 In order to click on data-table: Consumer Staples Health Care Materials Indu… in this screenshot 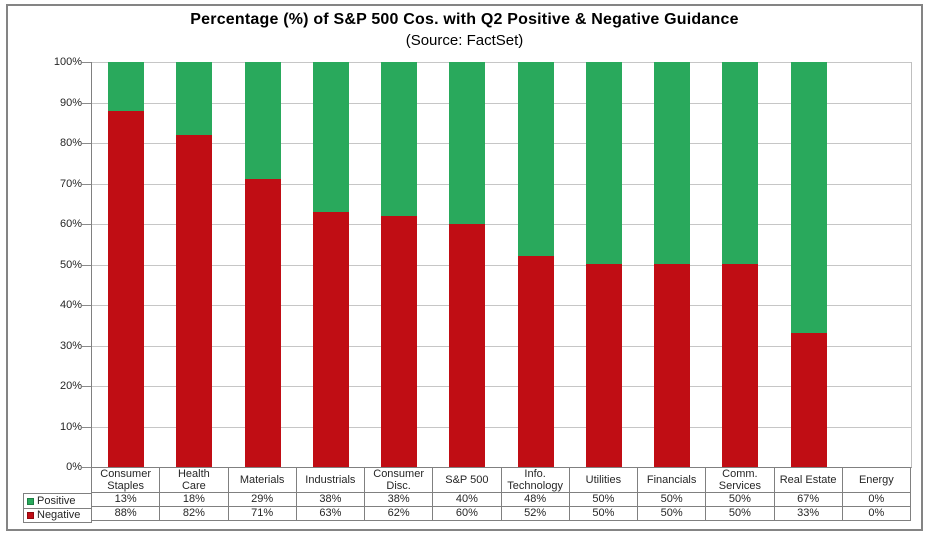, I will do `click(501, 494)`.